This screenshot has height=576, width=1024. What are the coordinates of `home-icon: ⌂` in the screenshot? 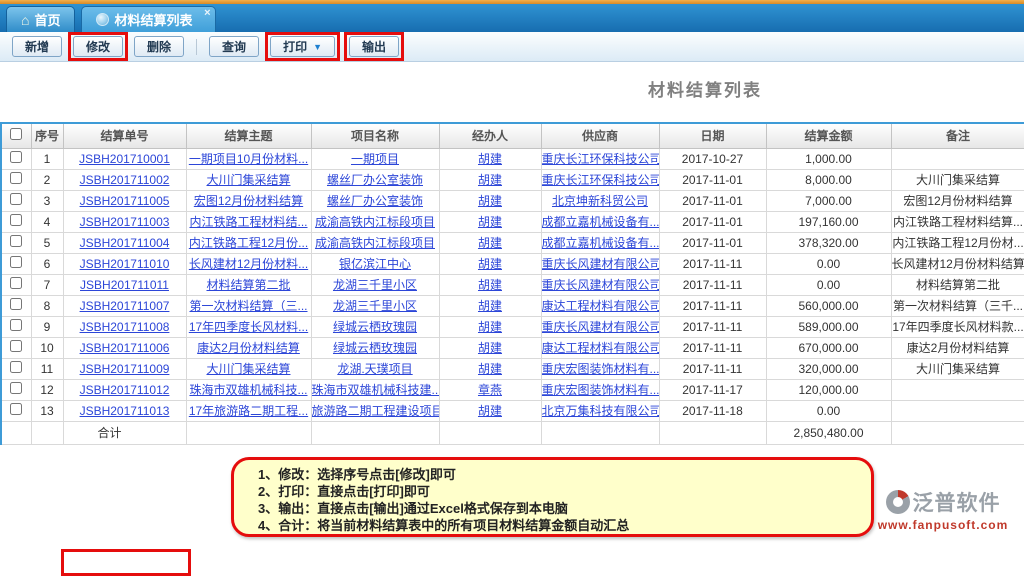 It's located at (25, 19).